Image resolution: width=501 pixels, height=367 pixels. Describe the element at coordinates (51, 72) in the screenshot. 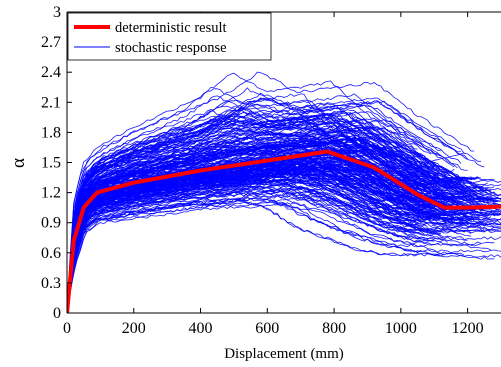

I see `y-tick-label: 2.4` at that location.